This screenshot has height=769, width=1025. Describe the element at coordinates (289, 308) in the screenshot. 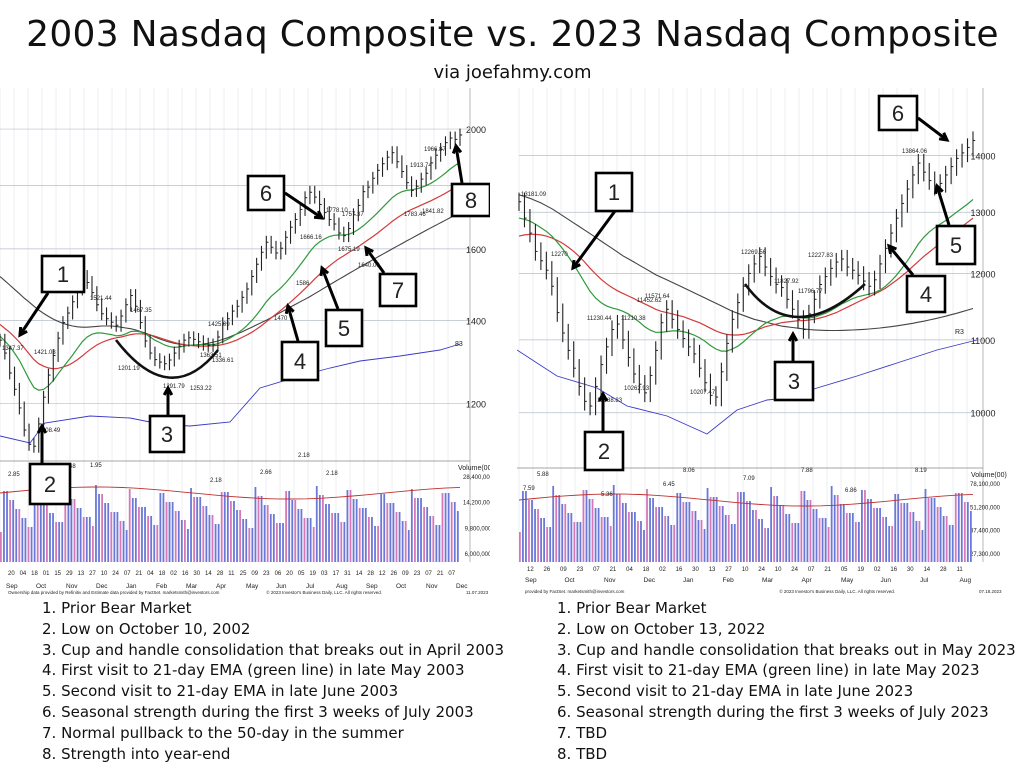

I see `annotation-arrowhead` at that location.